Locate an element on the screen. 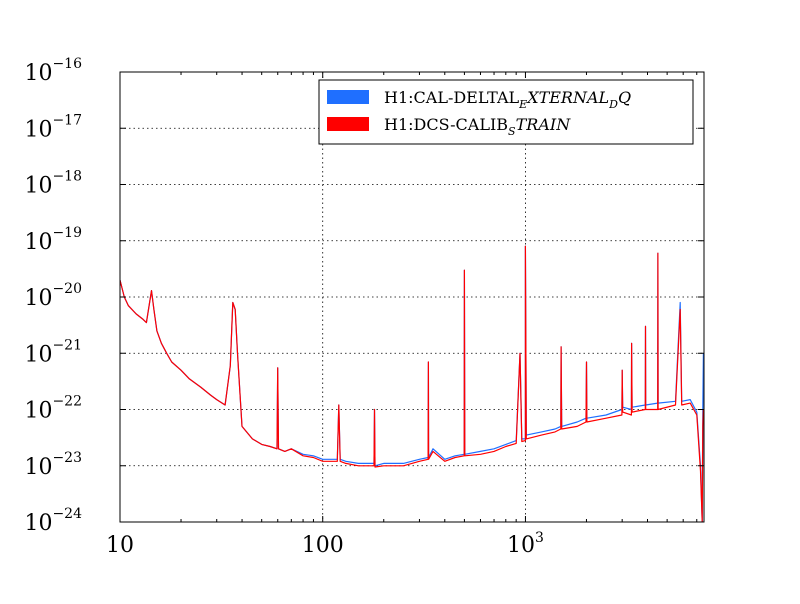  legend-label-delta-l: H1:CAL-DELTALEXTERNALDQ is located at coordinates (507, 99).